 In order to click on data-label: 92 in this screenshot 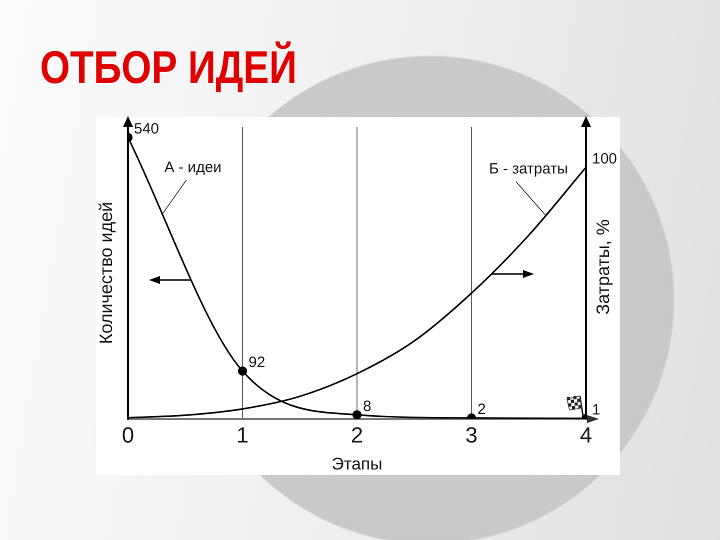, I will do `click(257, 363)`.